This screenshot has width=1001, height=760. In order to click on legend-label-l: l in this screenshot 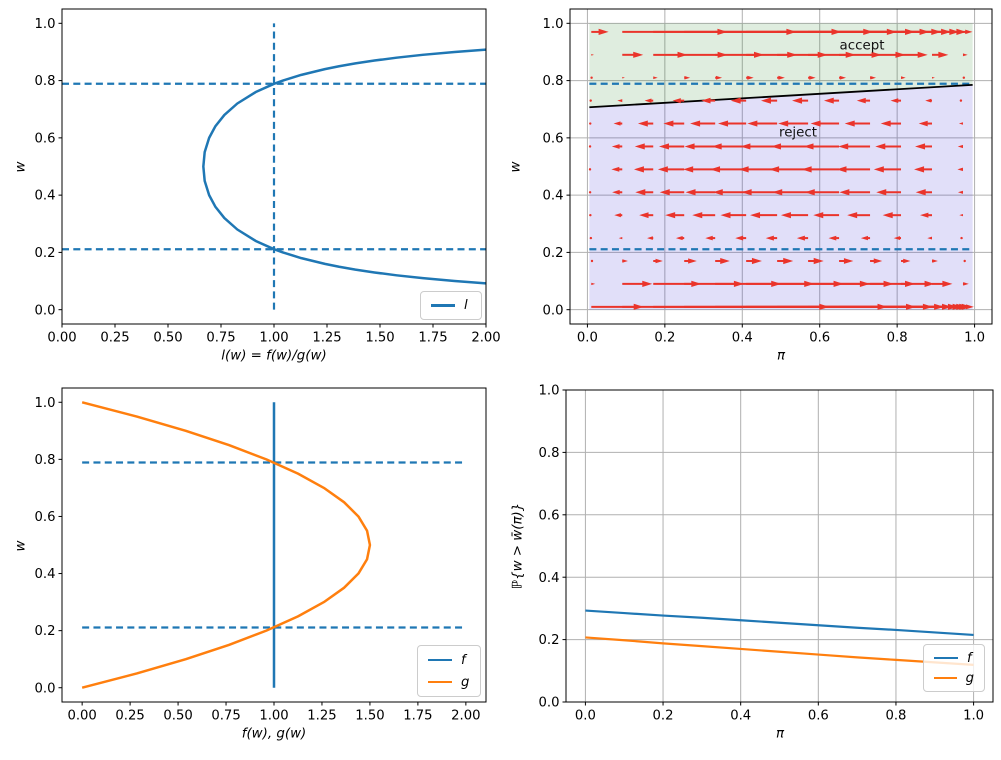, I will do `click(466, 305)`.